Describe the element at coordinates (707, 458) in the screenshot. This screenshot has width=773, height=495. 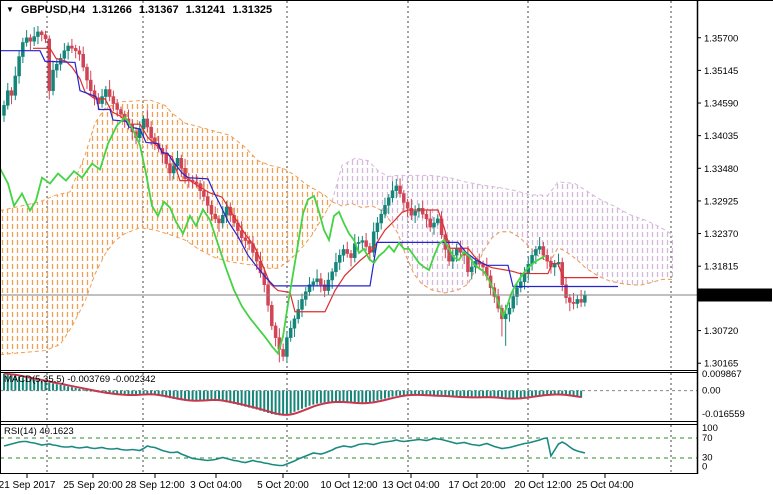
I see `rsi-axis-label: 30` at that location.